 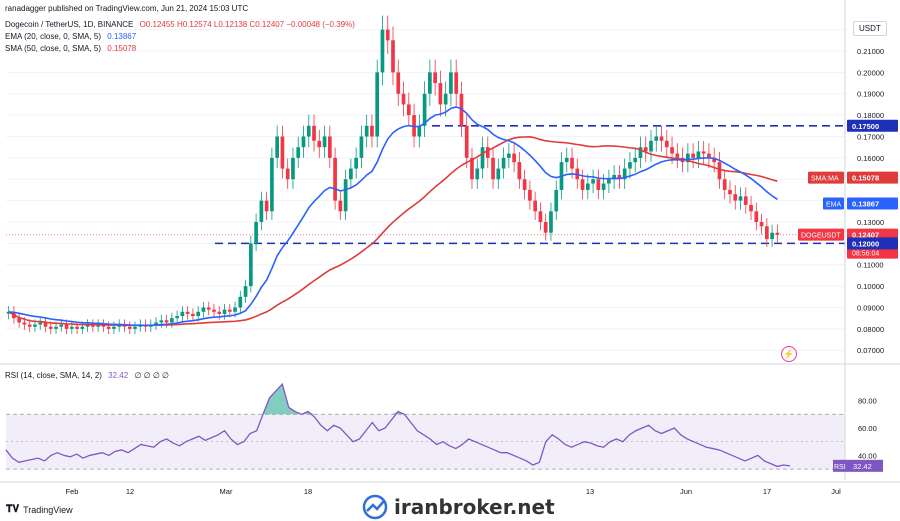 I want to click on badge-tag: SMA:MA, so click(x=825, y=179).